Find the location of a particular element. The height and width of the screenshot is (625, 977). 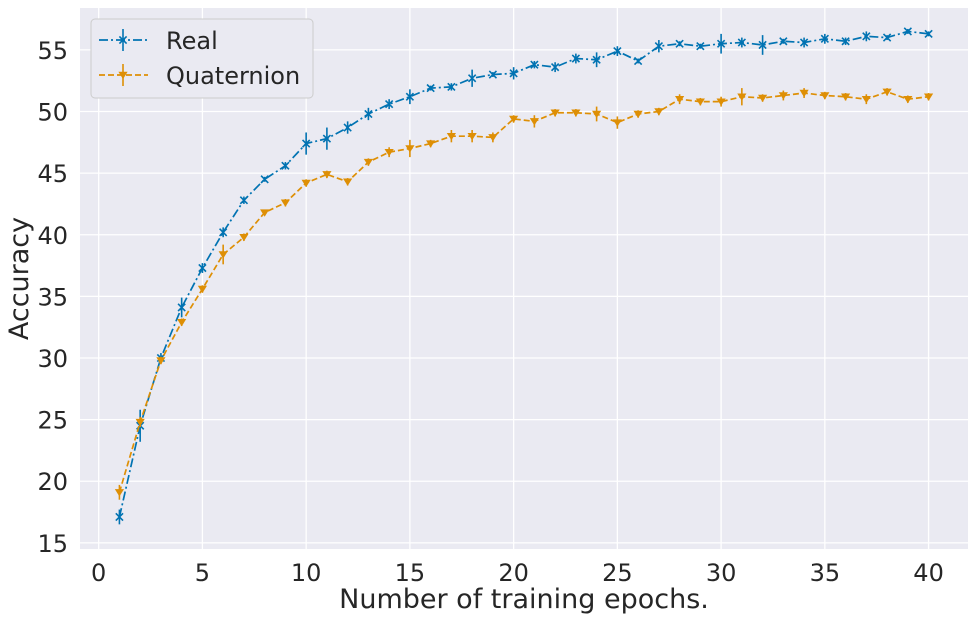

y-tick-label: 35 is located at coordinates (52, 297).